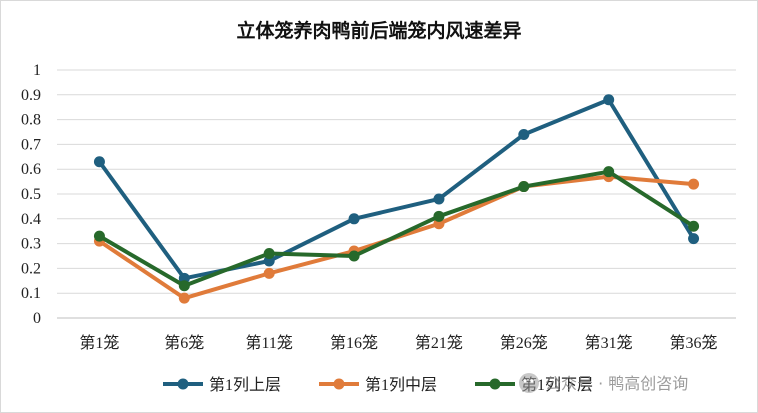 Image resolution: width=758 pixels, height=413 pixels. What do you see at coordinates (31, 120) in the screenshot?
I see `y-tick-label: 0.8` at bounding box center [31, 120].